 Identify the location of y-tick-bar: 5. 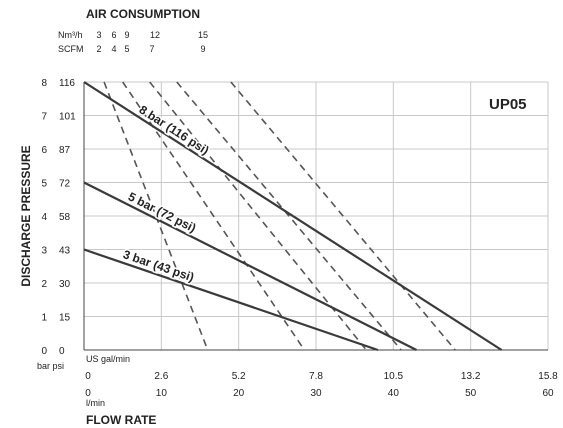
(44, 184).